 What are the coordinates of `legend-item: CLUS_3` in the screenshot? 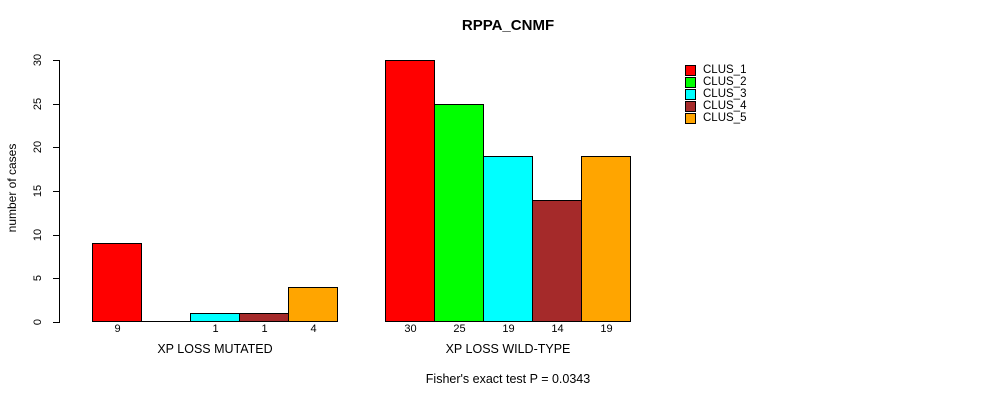 It's located at (716, 94).